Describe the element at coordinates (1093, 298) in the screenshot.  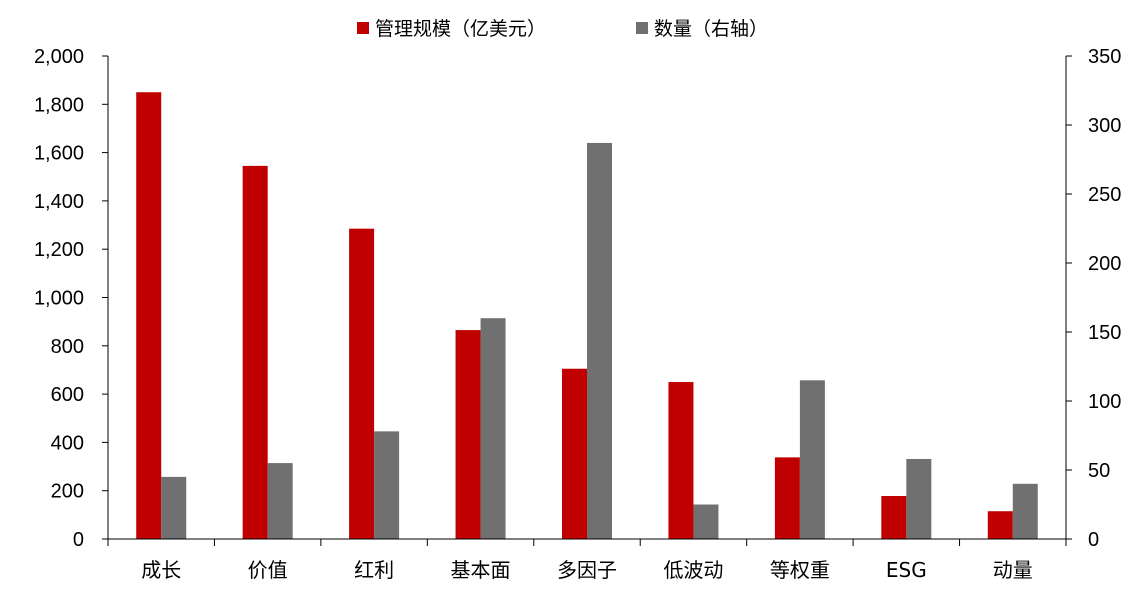
I see `right-y-axis: 0 50 100 150 200 250 300 350` at that location.